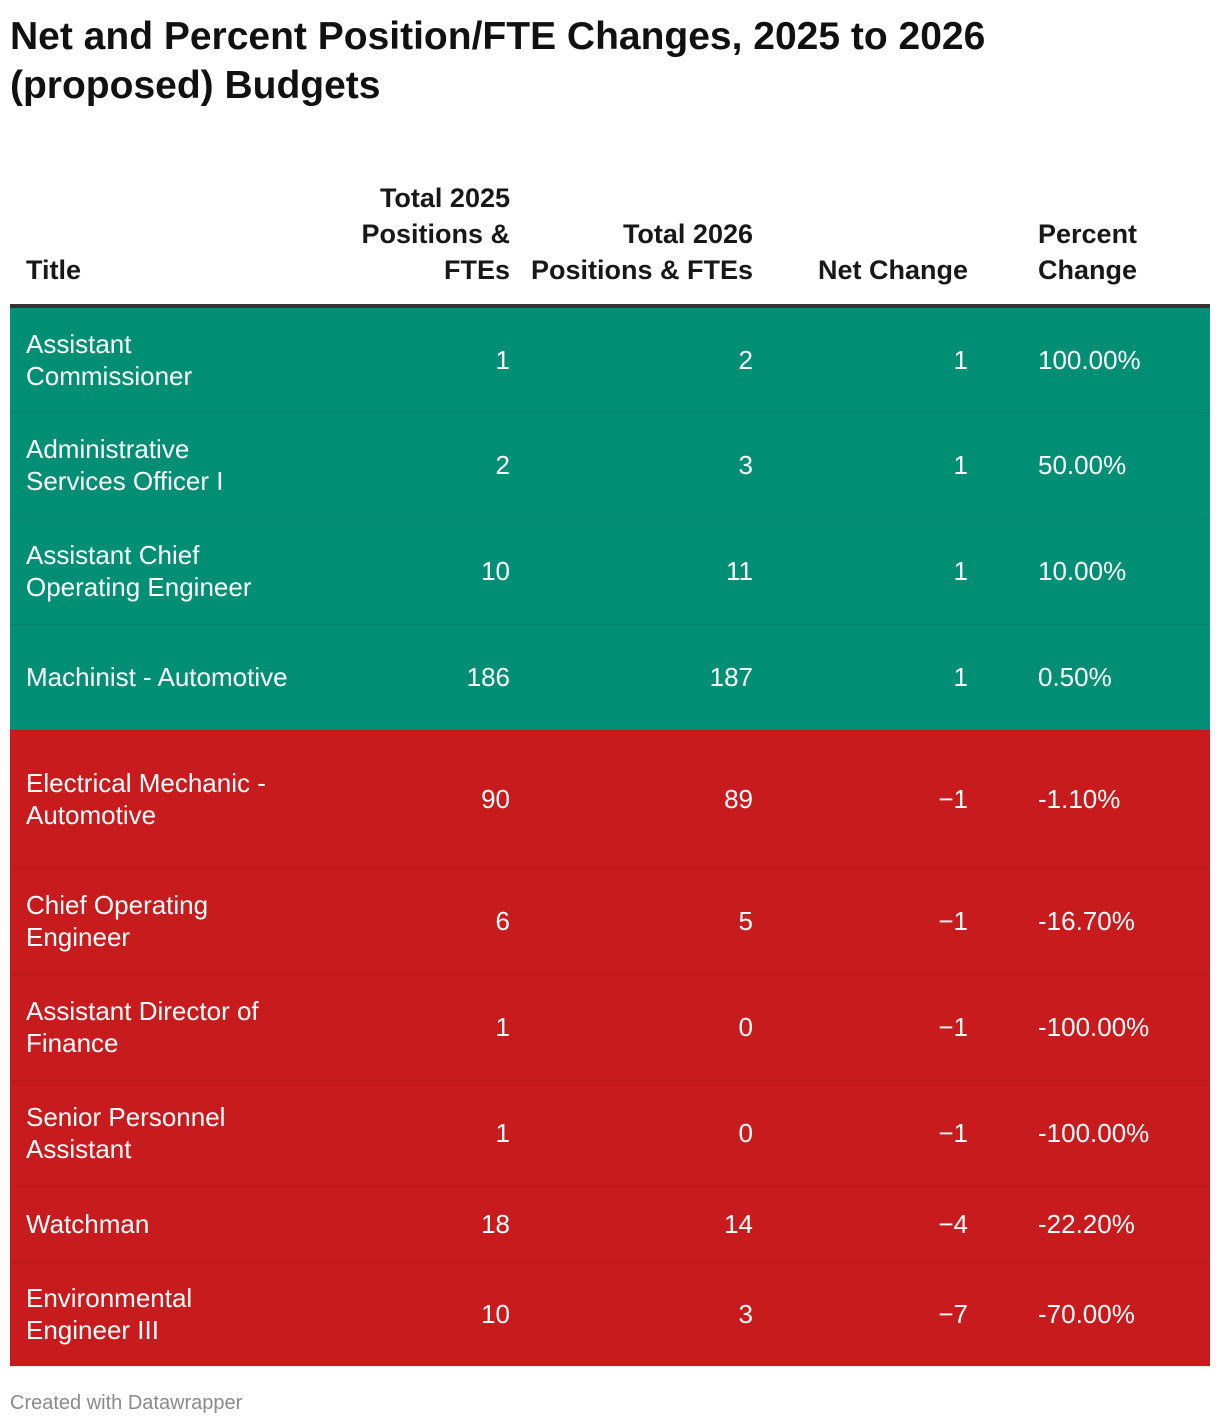 This screenshot has height=1428, width=1220. What do you see at coordinates (405, 677) in the screenshot?
I see `cell-total-2025: 186` at bounding box center [405, 677].